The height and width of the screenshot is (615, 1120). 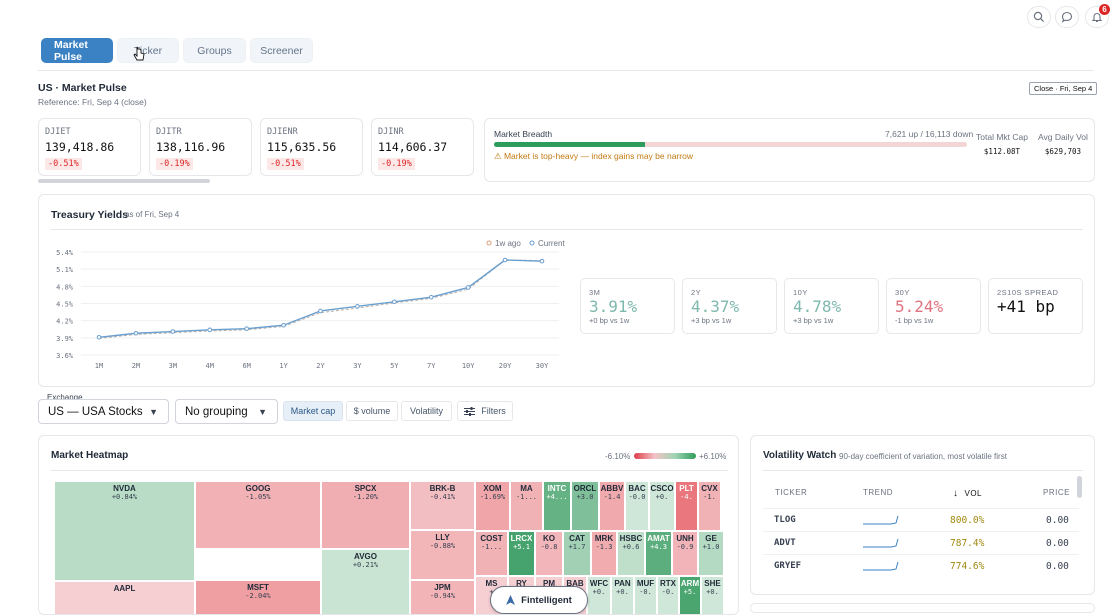 I want to click on tab-groups: Groups, so click(x=214, y=50).